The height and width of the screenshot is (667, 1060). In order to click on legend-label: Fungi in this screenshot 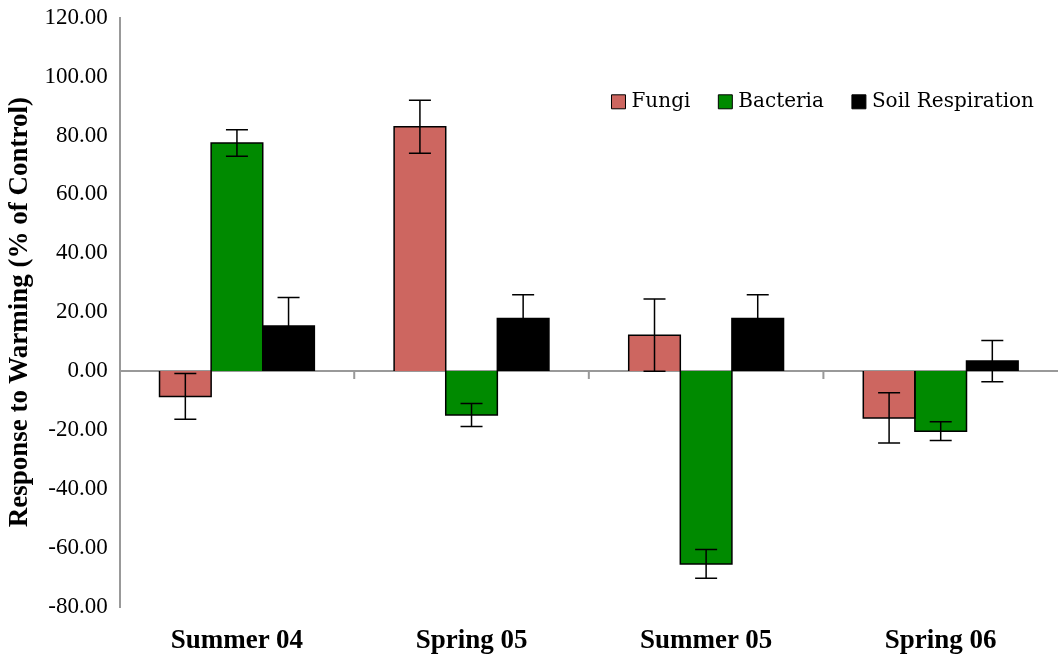, I will do `click(661, 100)`.